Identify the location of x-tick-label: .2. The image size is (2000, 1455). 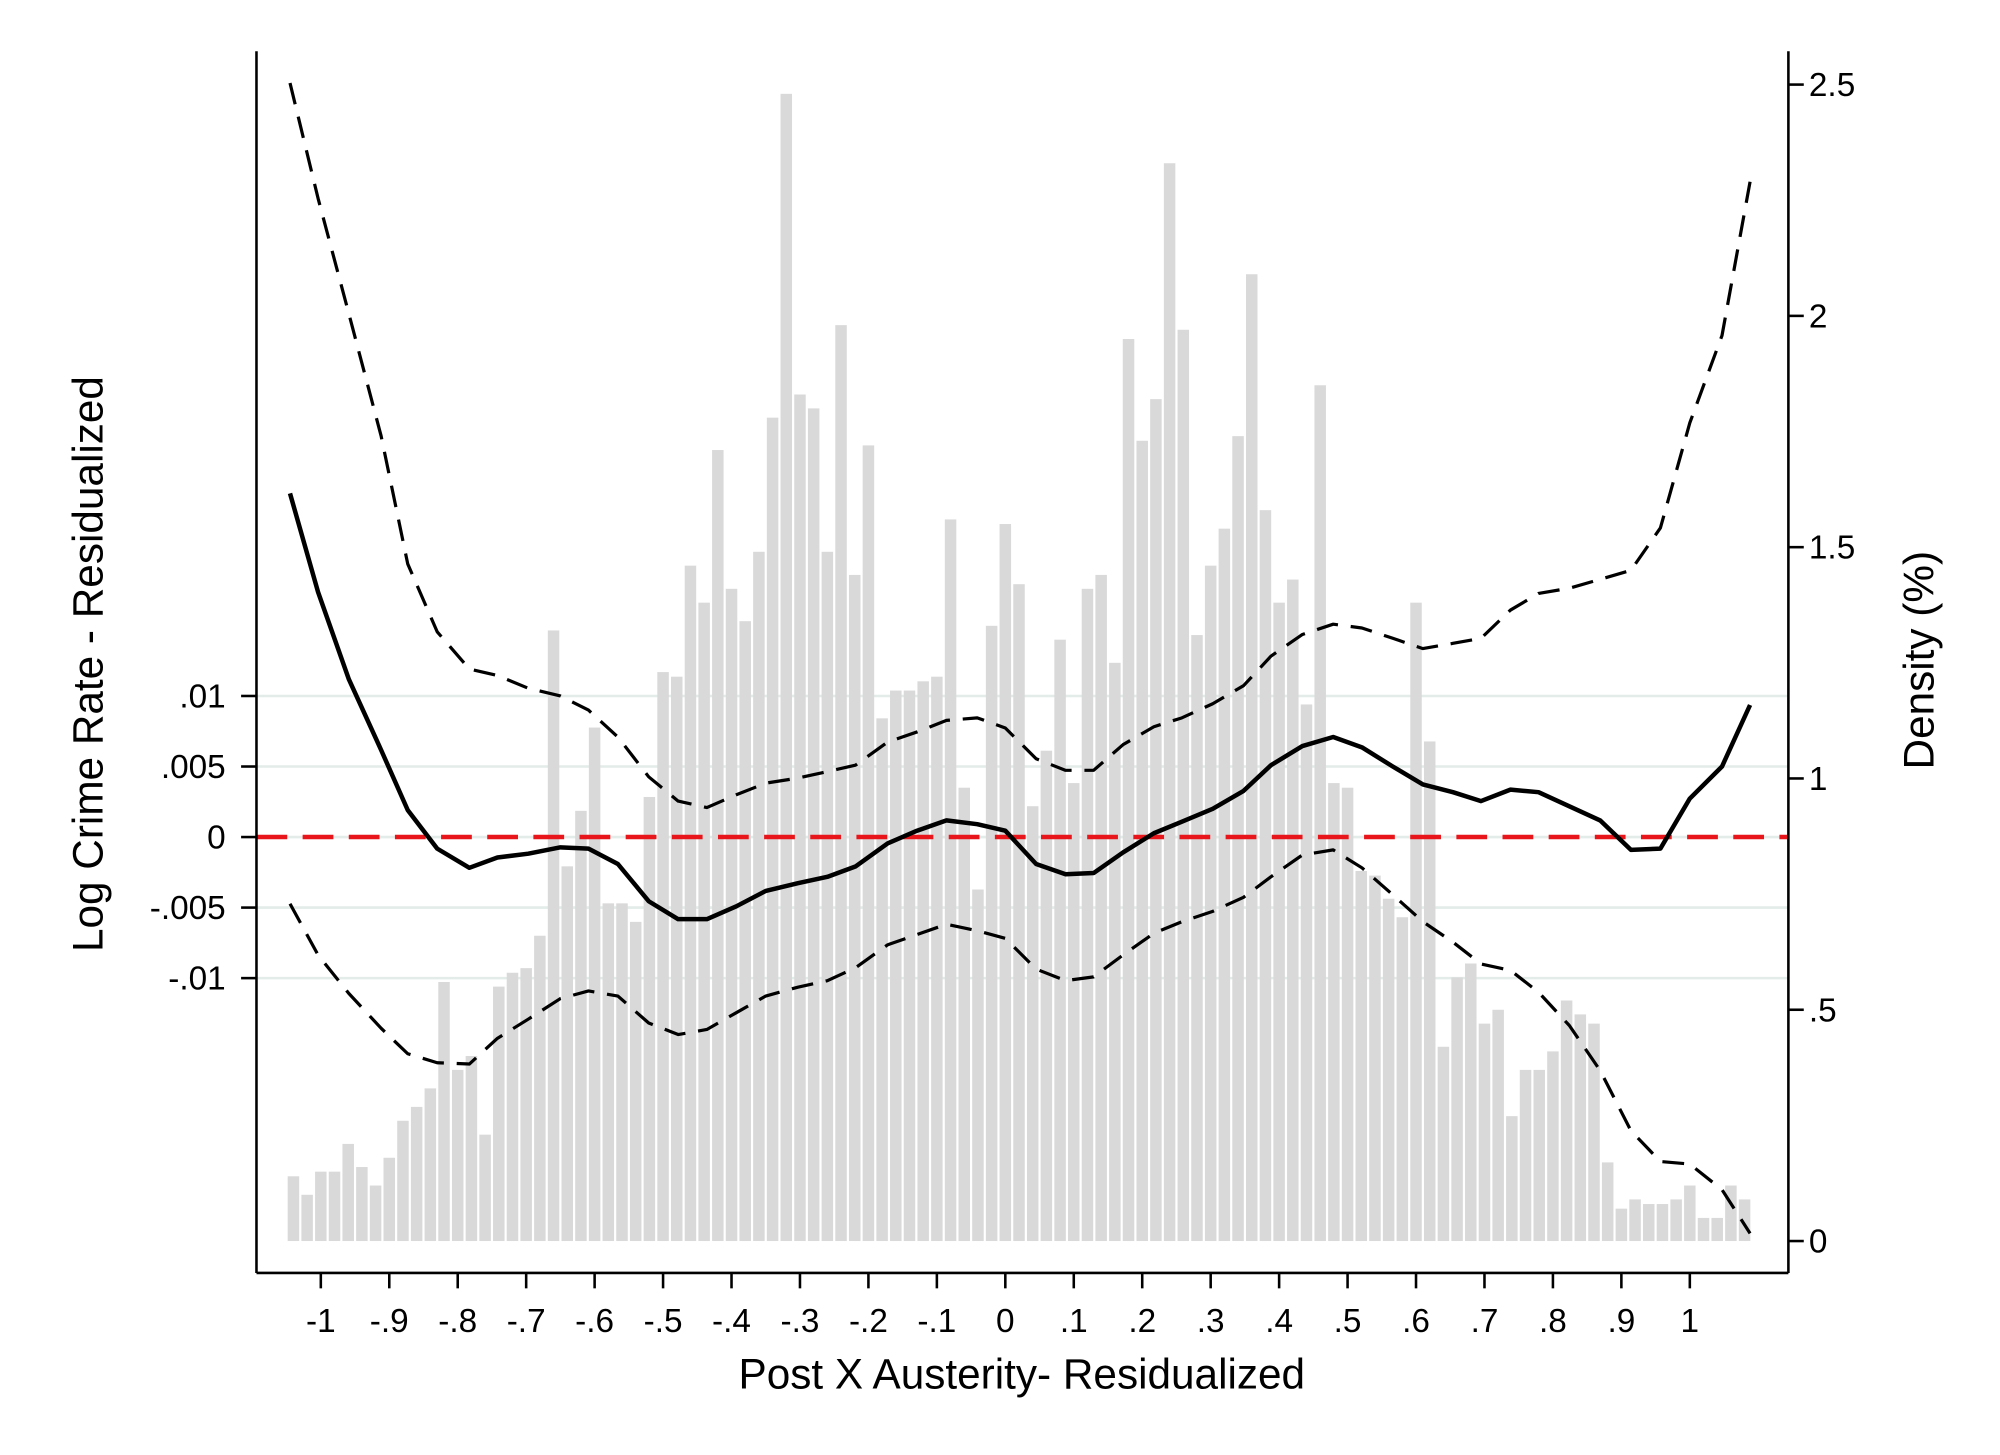
(1142, 1321).